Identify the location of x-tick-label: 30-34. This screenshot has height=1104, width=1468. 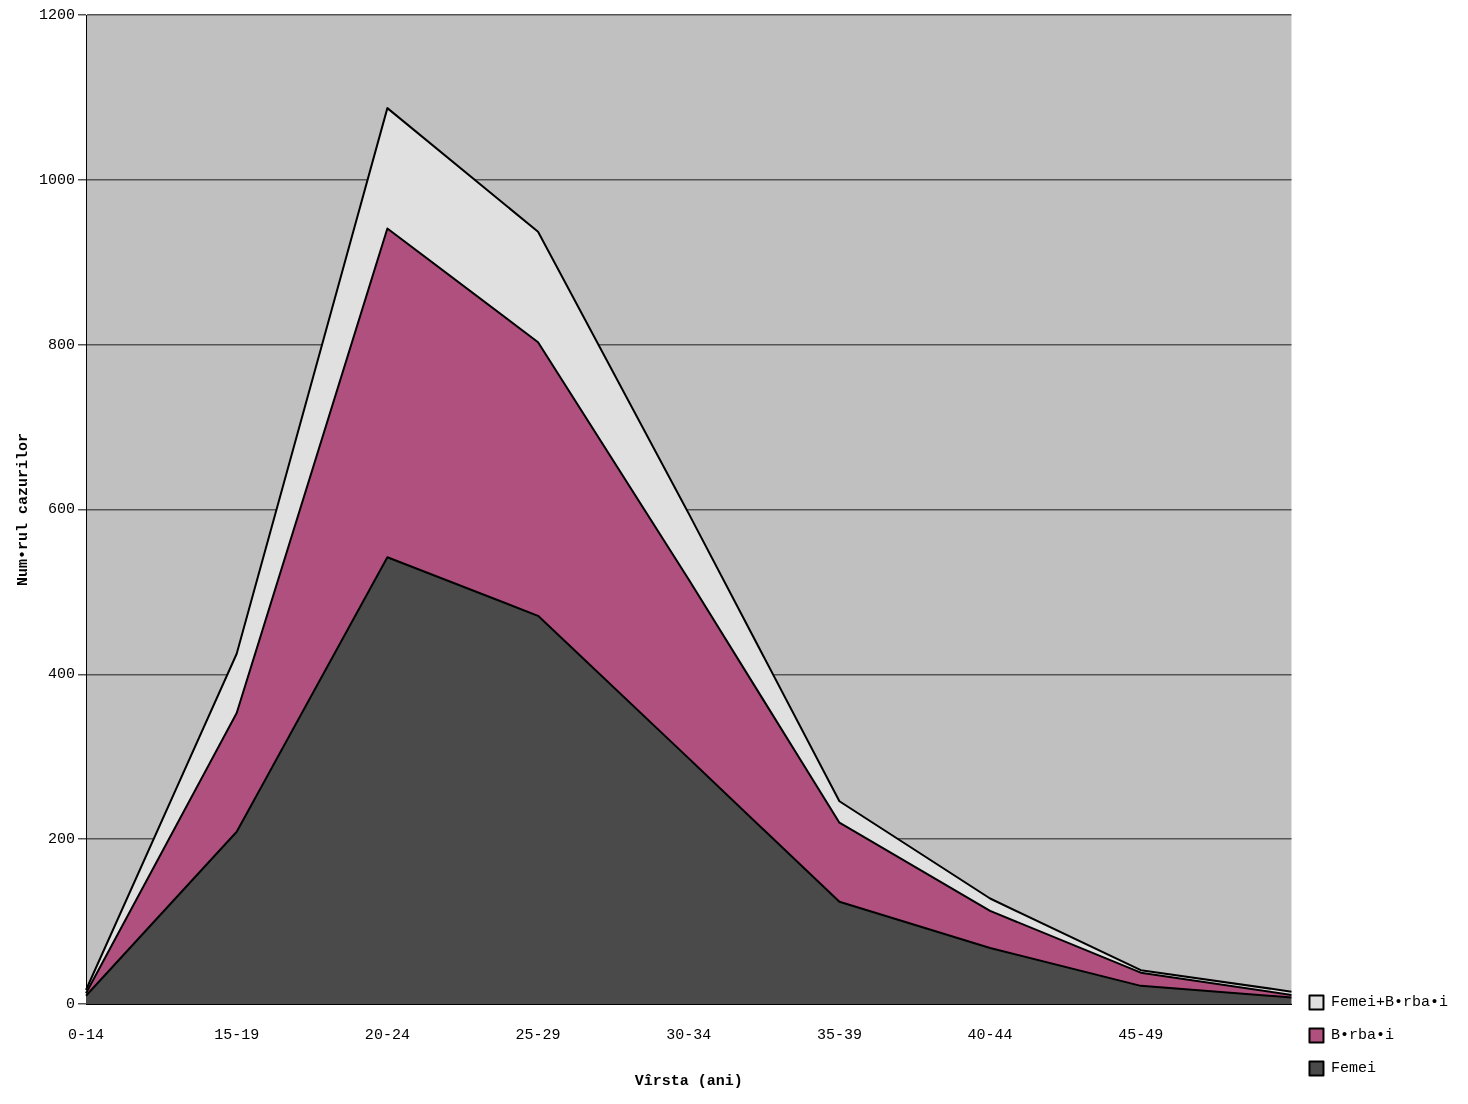
(689, 1035).